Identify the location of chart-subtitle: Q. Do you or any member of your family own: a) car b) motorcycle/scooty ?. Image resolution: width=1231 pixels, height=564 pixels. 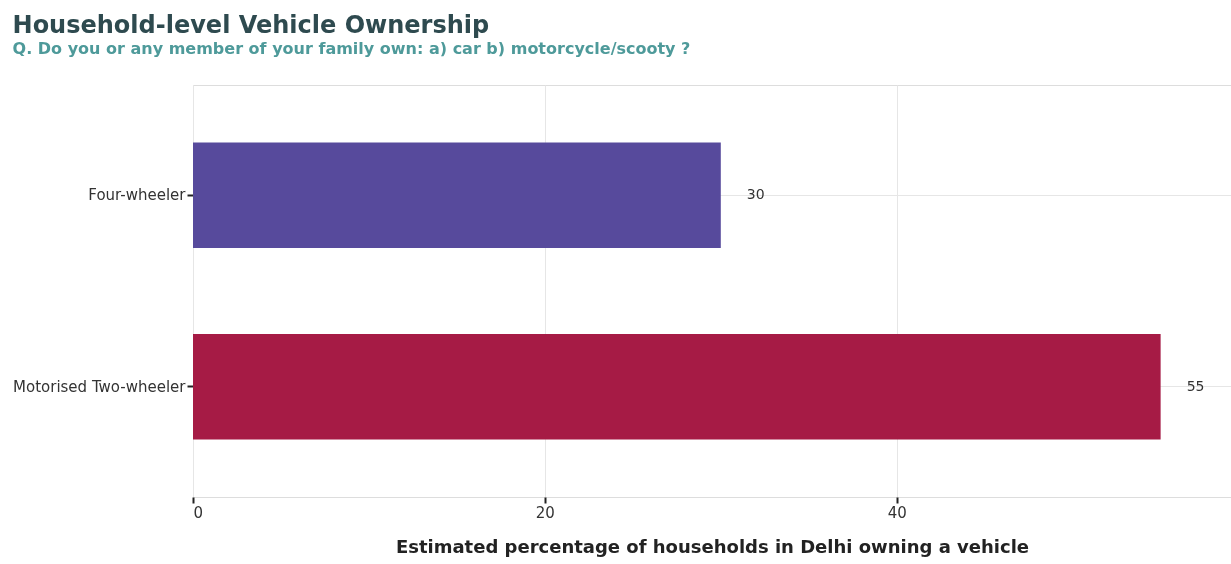
(351, 48).